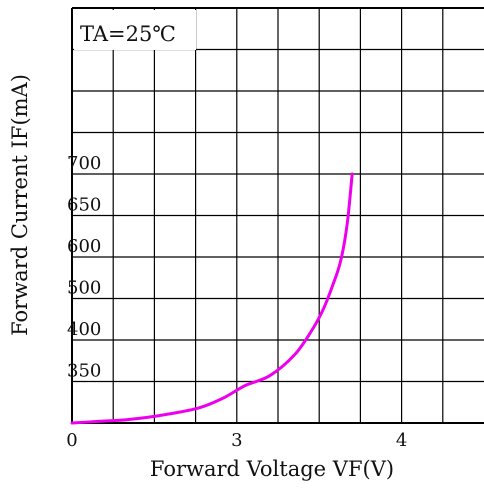  Describe the element at coordinates (84, 267) in the screenshot. I see `y-tick-labels: 350 400 500 600 650 700` at that location.